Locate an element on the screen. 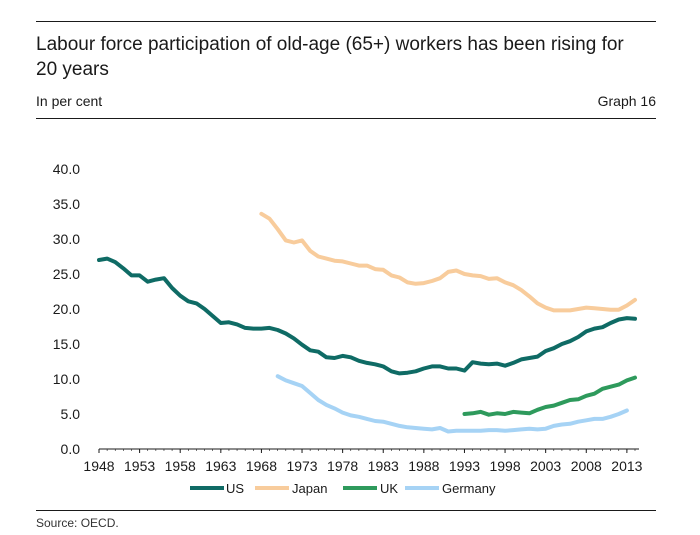 The height and width of the screenshot is (535, 700). x-tick-label: 1953 is located at coordinates (139, 466).